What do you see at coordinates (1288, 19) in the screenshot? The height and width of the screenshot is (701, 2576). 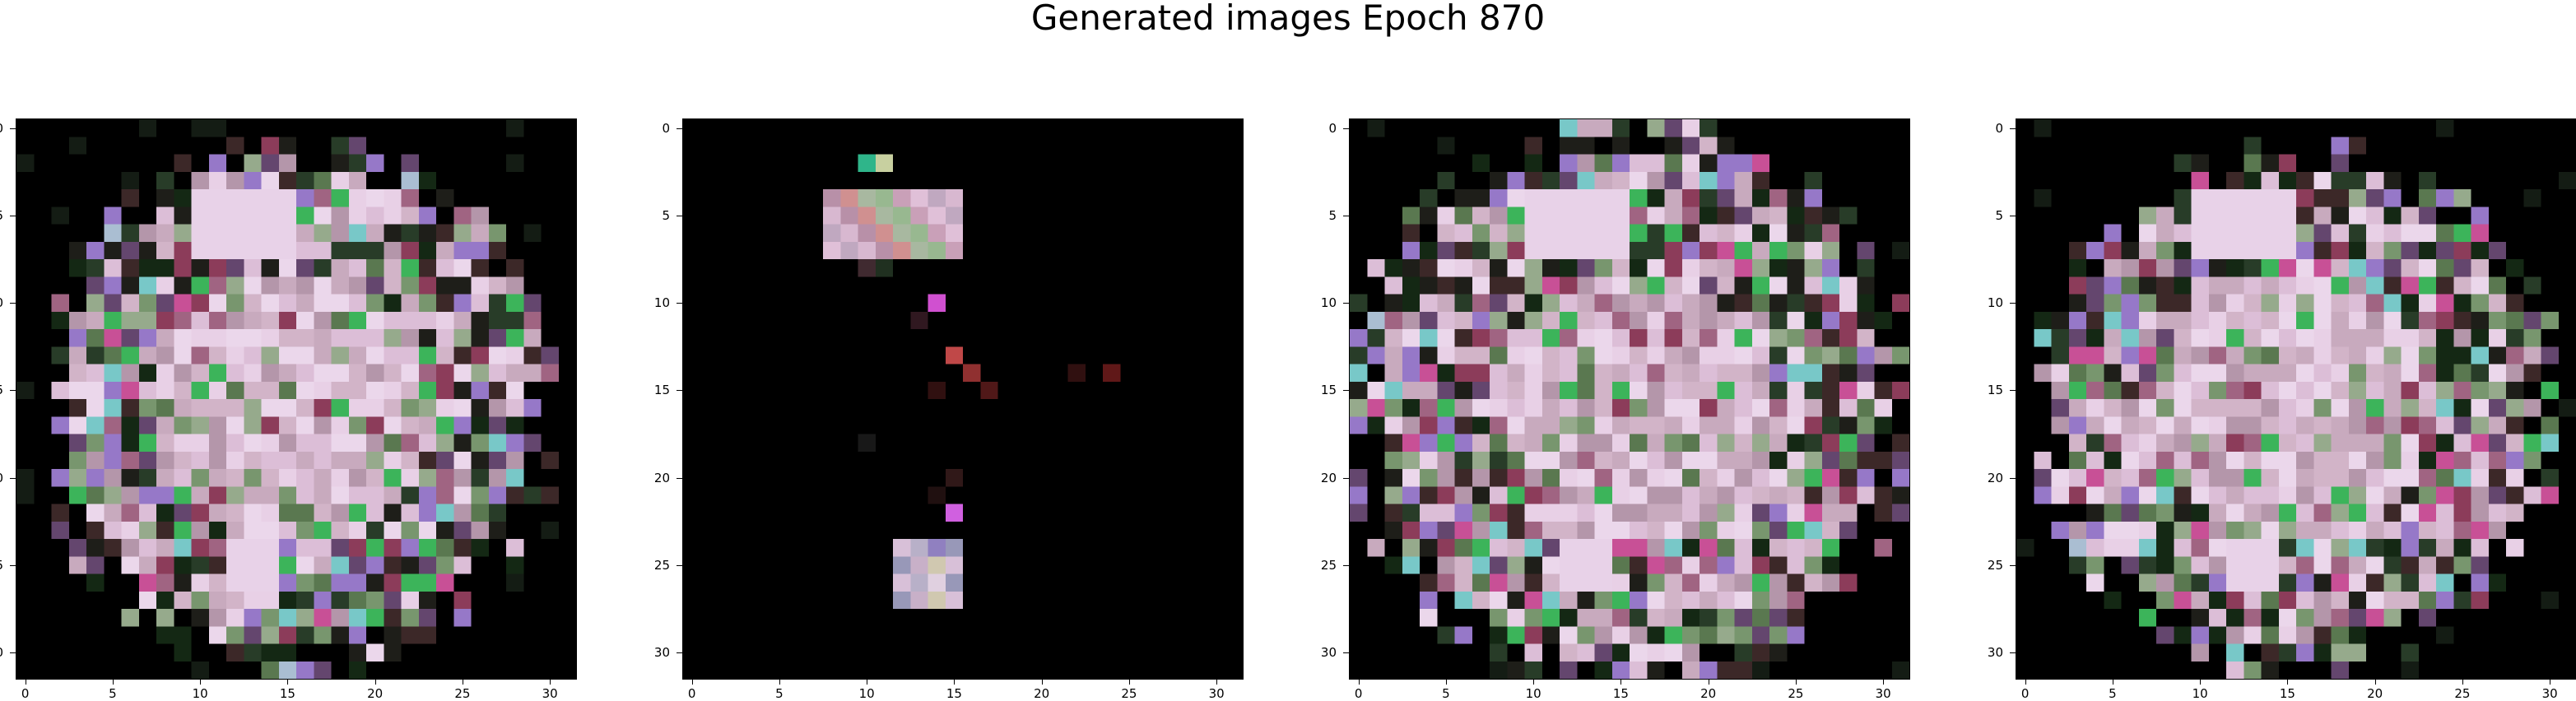 I see `figure-title: Generated images Epoch 870` at bounding box center [1288, 19].